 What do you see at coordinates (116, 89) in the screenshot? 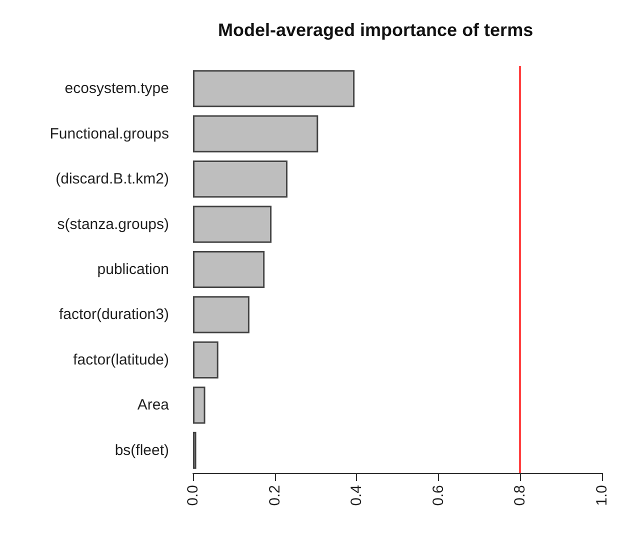
I see `y-tick-label: ecosystem.type` at bounding box center [116, 89].